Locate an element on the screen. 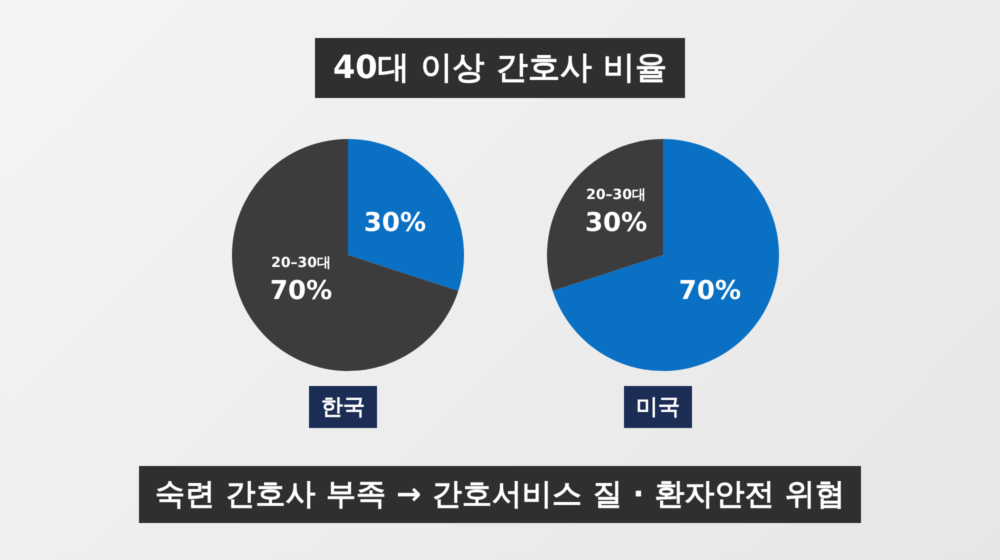 Image resolution: width=1000 pixels, height=560 pixels. chart-title: 40대 이상 간호사 비율 is located at coordinates (500, 68).